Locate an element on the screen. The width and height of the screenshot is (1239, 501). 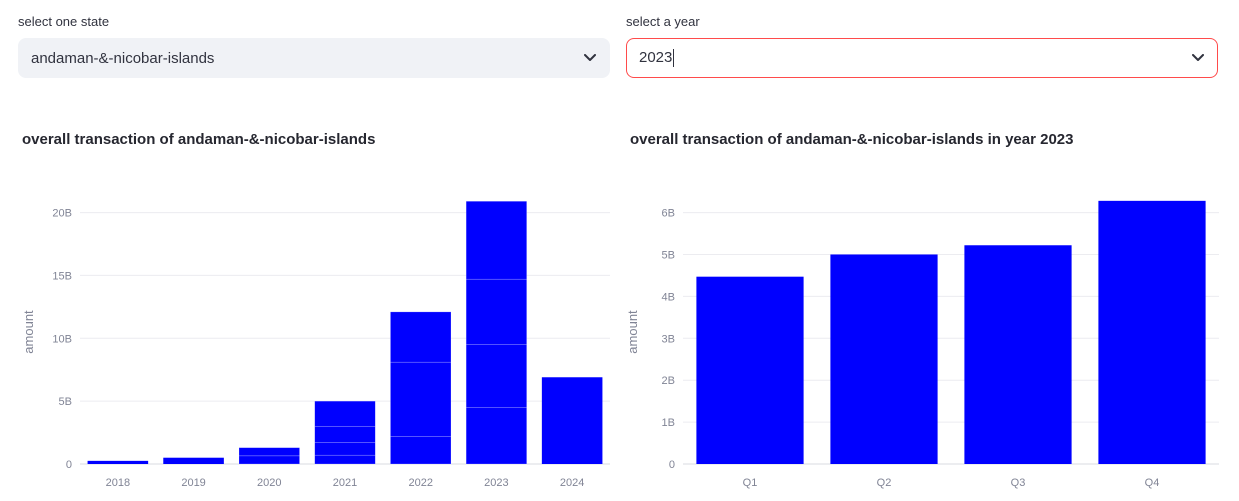
bar-2022 is located at coordinates (421, 388).